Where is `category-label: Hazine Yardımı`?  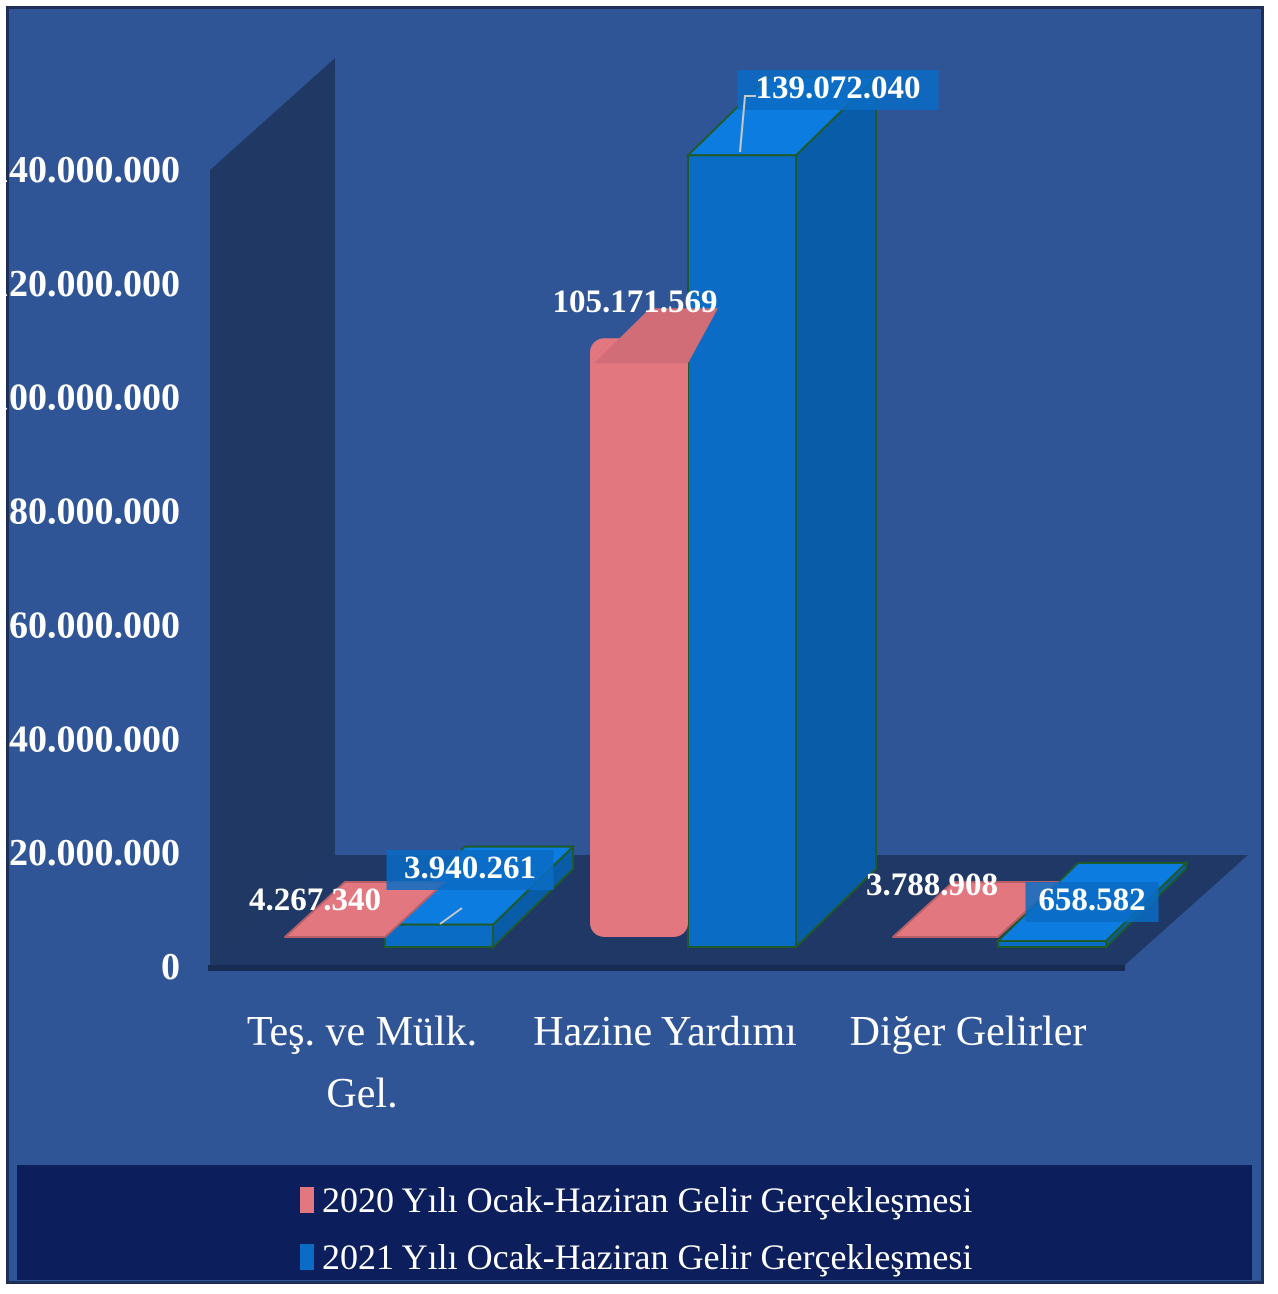
category-label: Hazine Yardımı is located at coordinates (665, 1032).